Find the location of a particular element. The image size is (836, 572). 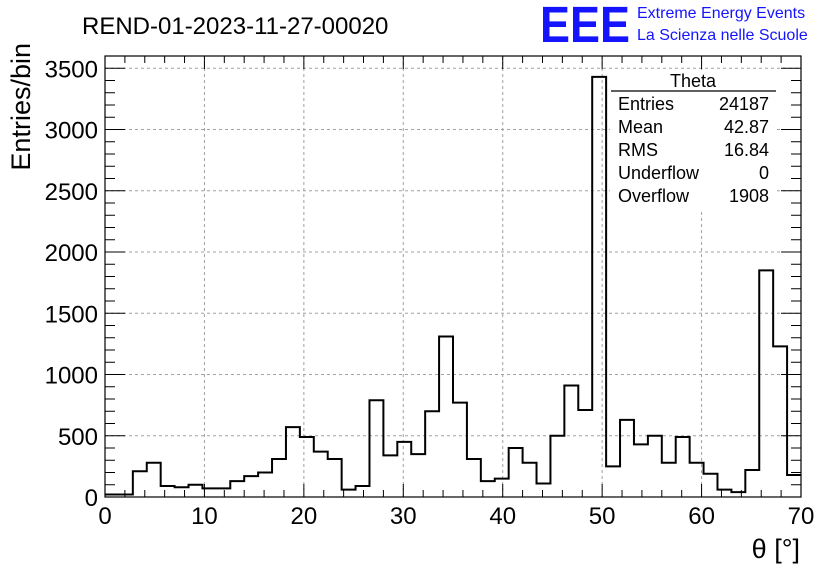

stats-row-value: 16.84 is located at coordinates (746, 150).